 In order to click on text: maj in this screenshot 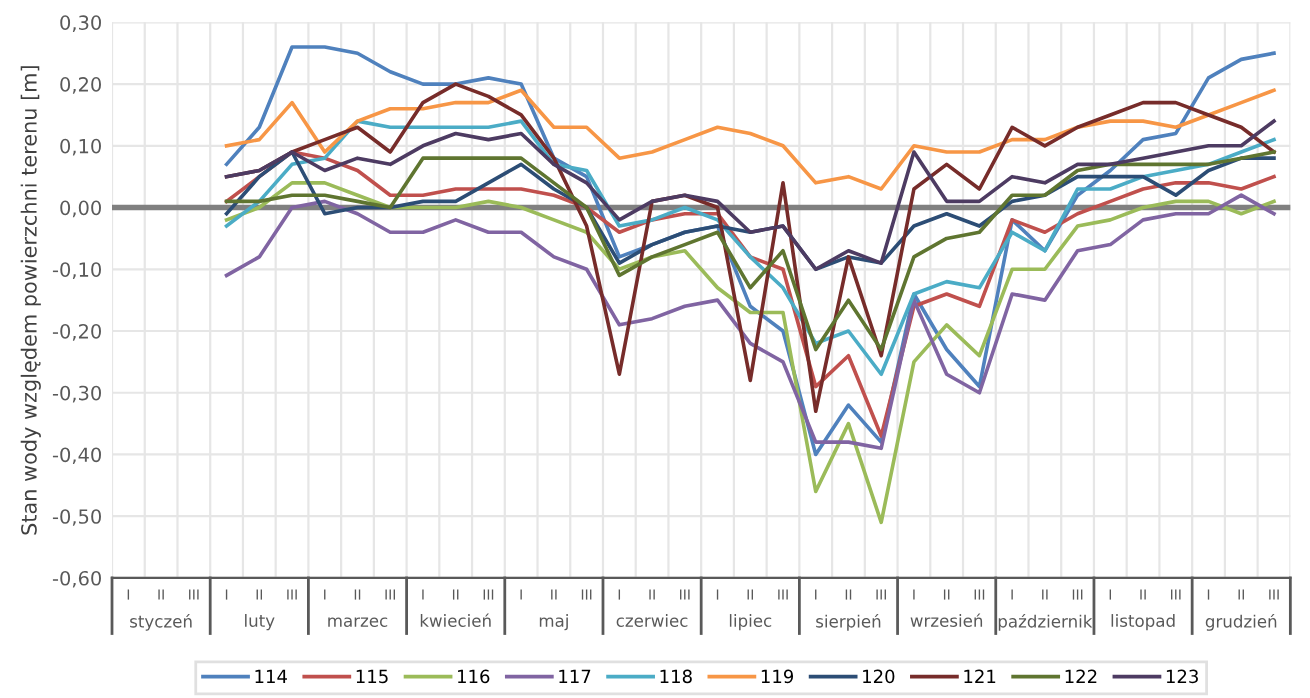, I will do `click(553, 622)`.